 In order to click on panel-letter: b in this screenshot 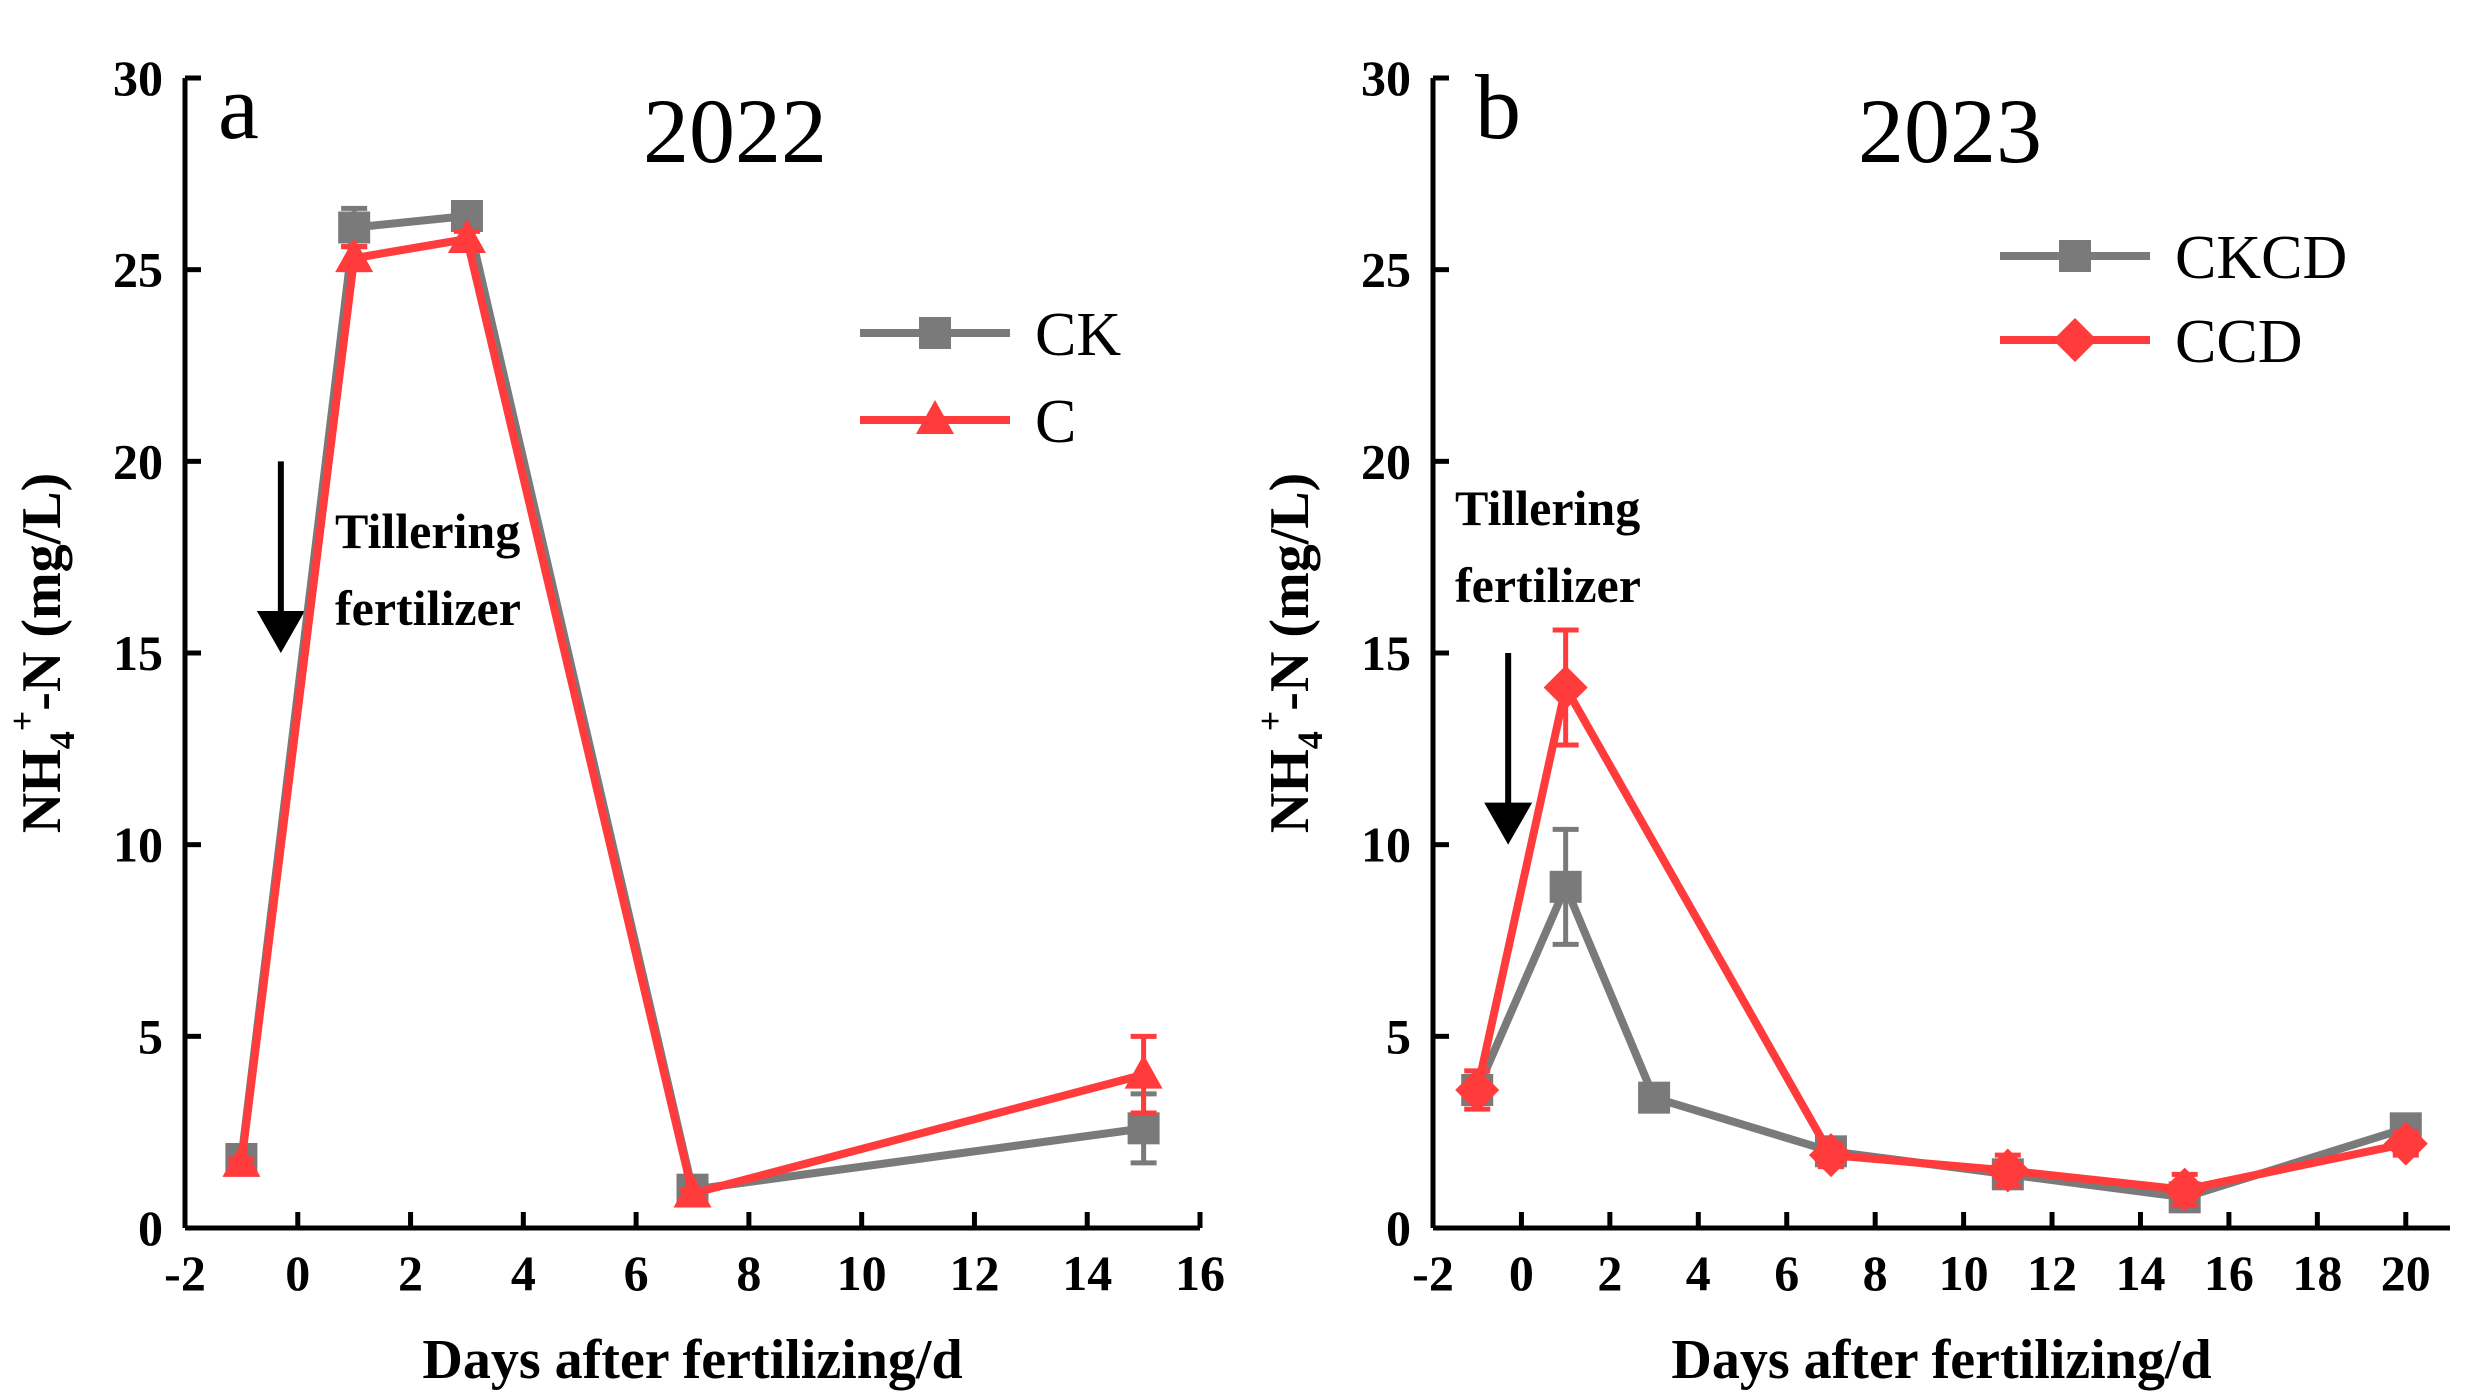, I will do `click(1498, 107)`.